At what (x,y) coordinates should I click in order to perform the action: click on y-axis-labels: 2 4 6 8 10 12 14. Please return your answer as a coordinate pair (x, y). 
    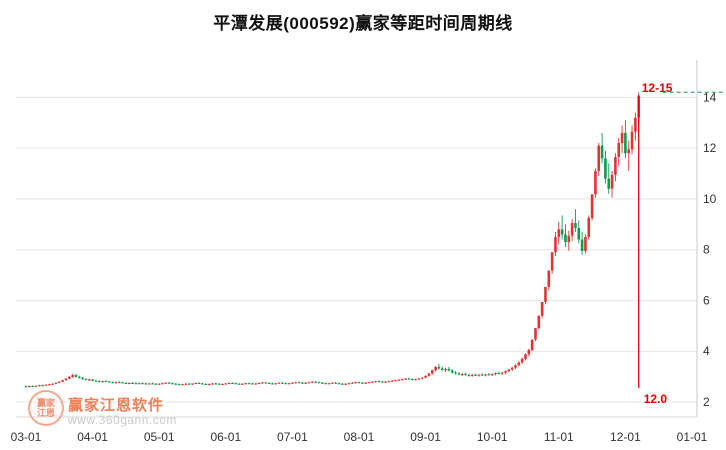
    Looking at the image, I should click on (710, 249).